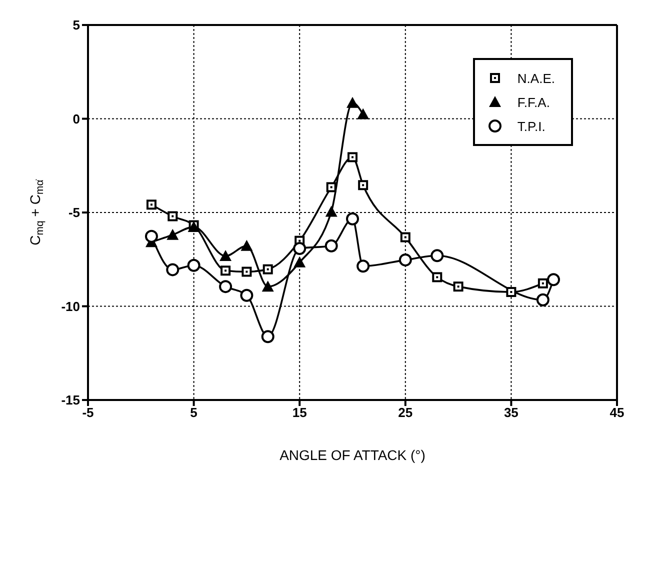 The height and width of the screenshot is (586, 645). I want to click on legend-label: N.A.E., so click(536, 78).